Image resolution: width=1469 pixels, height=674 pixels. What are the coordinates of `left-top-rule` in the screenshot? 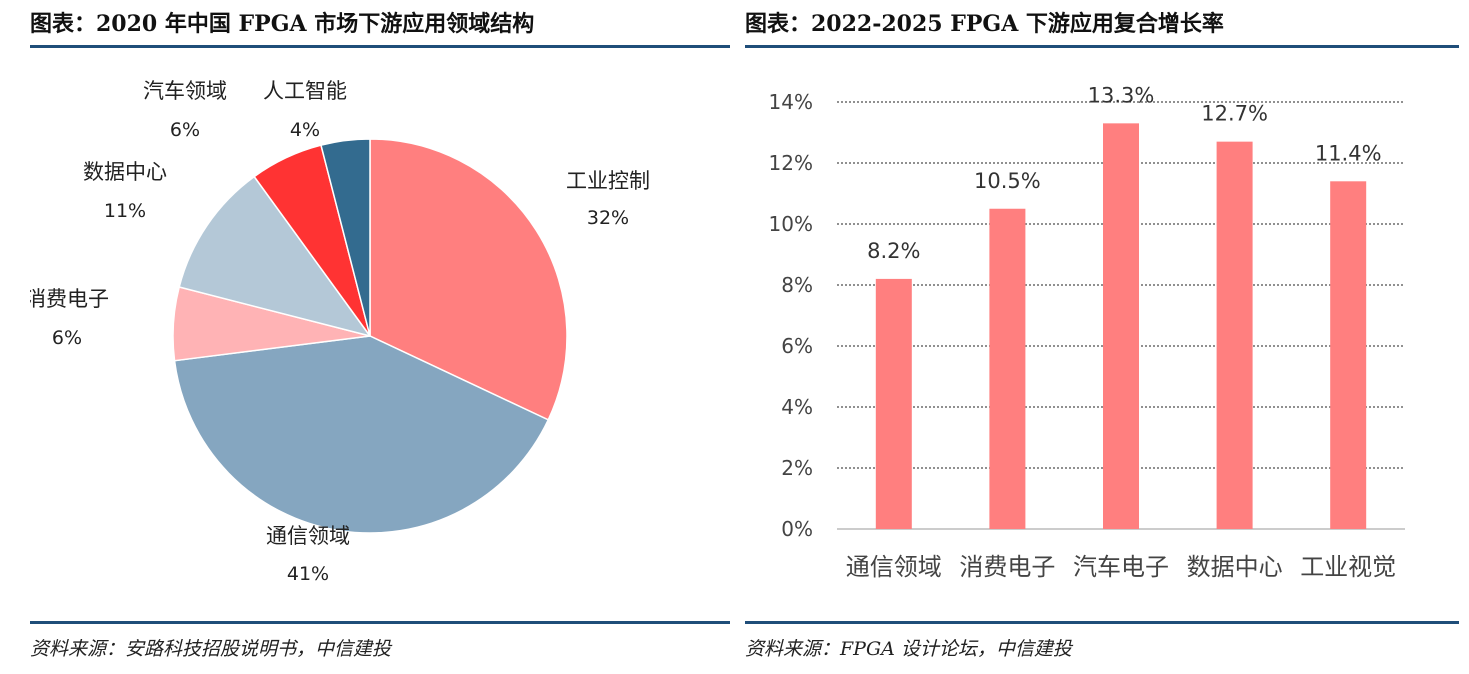 It's located at (380, 46).